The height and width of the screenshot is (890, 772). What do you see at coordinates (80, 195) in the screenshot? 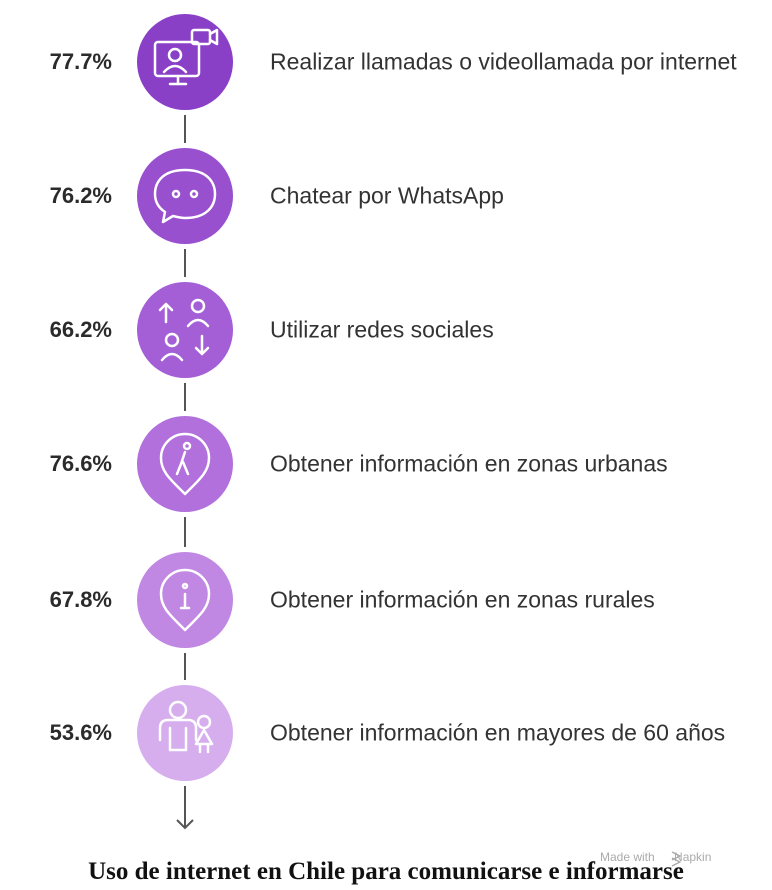
I see `percent: 76.2%` at bounding box center [80, 195].